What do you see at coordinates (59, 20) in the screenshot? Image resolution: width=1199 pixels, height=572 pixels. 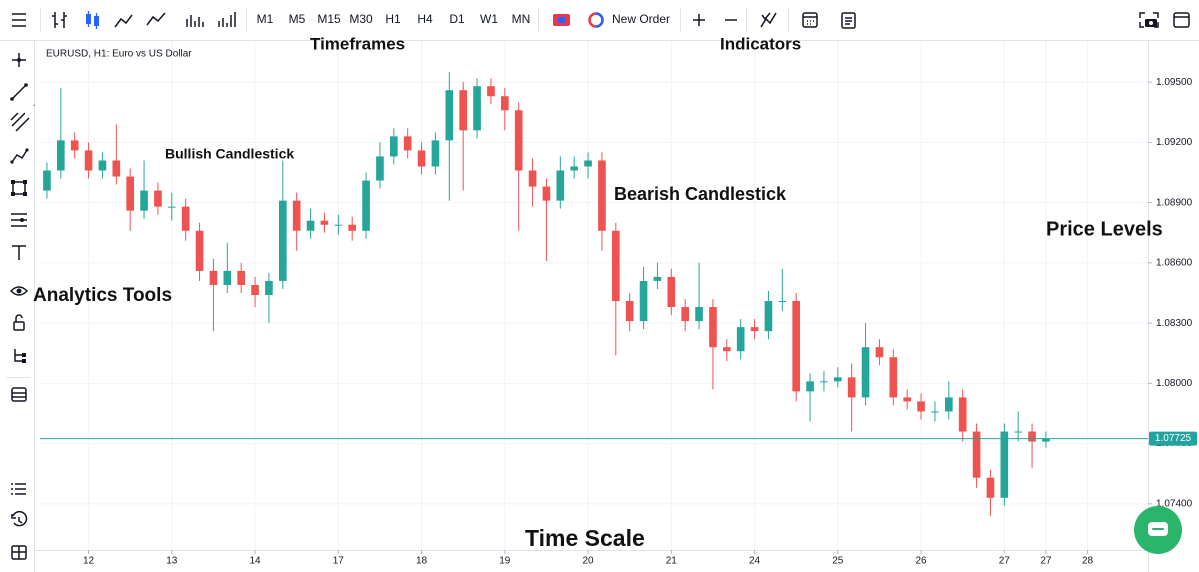 I see `bar-chart-button` at bounding box center [59, 20].